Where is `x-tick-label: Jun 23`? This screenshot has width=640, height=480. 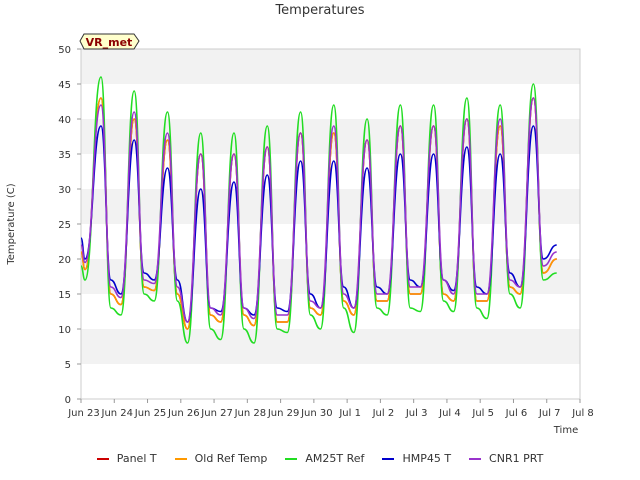 x-tick-label: Jun 23 is located at coordinates (83, 413).